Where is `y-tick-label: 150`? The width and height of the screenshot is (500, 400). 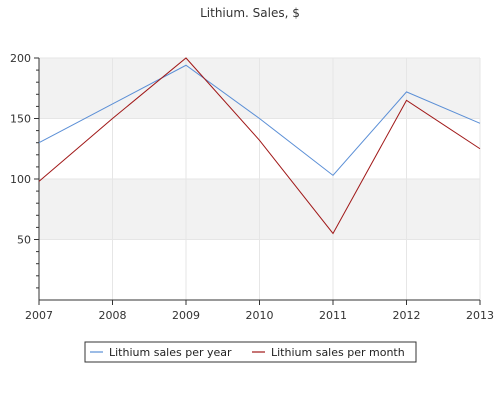 y-tick-label: 150 is located at coordinates (20, 119).